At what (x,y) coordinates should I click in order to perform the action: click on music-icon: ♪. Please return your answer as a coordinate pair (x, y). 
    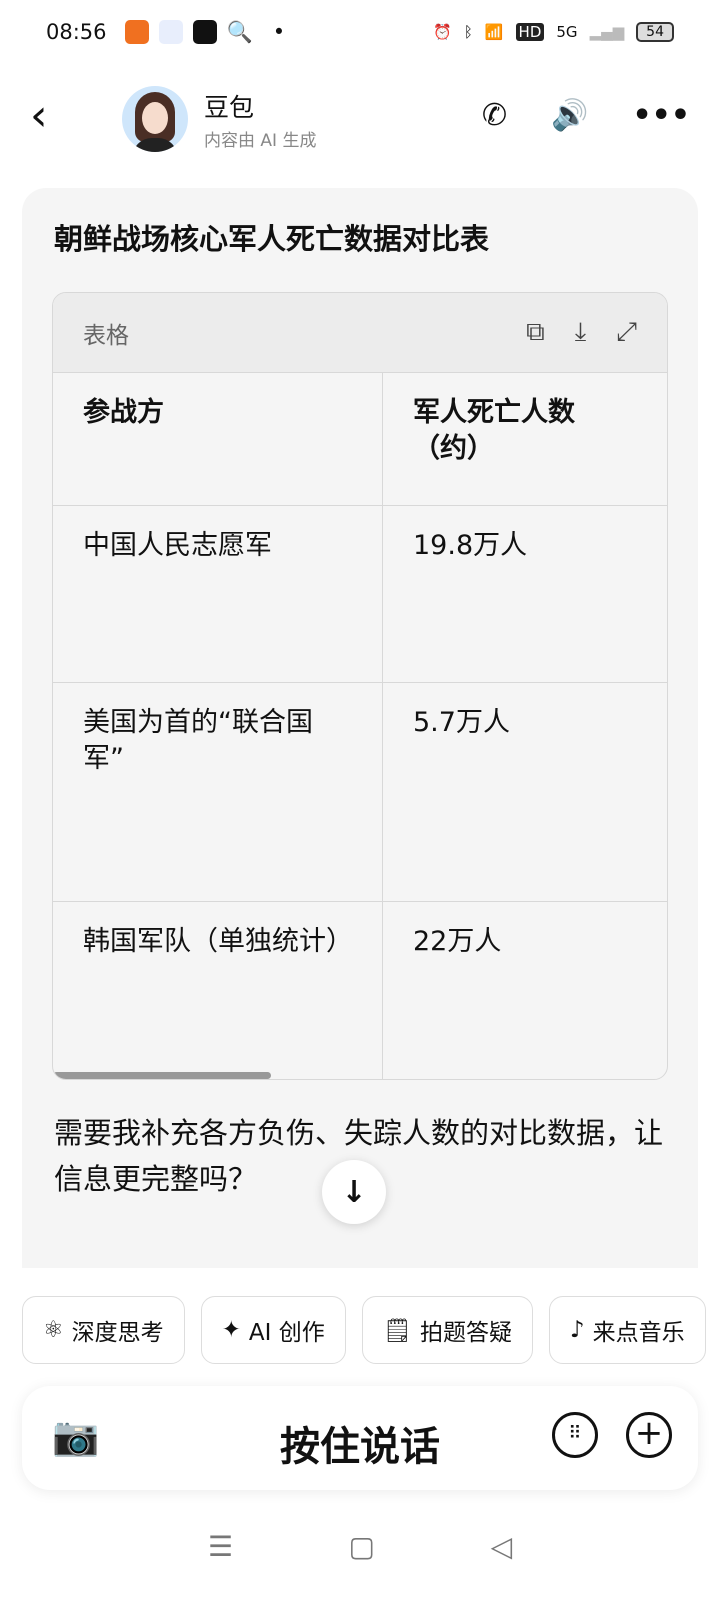
    Looking at the image, I should click on (577, 1330).